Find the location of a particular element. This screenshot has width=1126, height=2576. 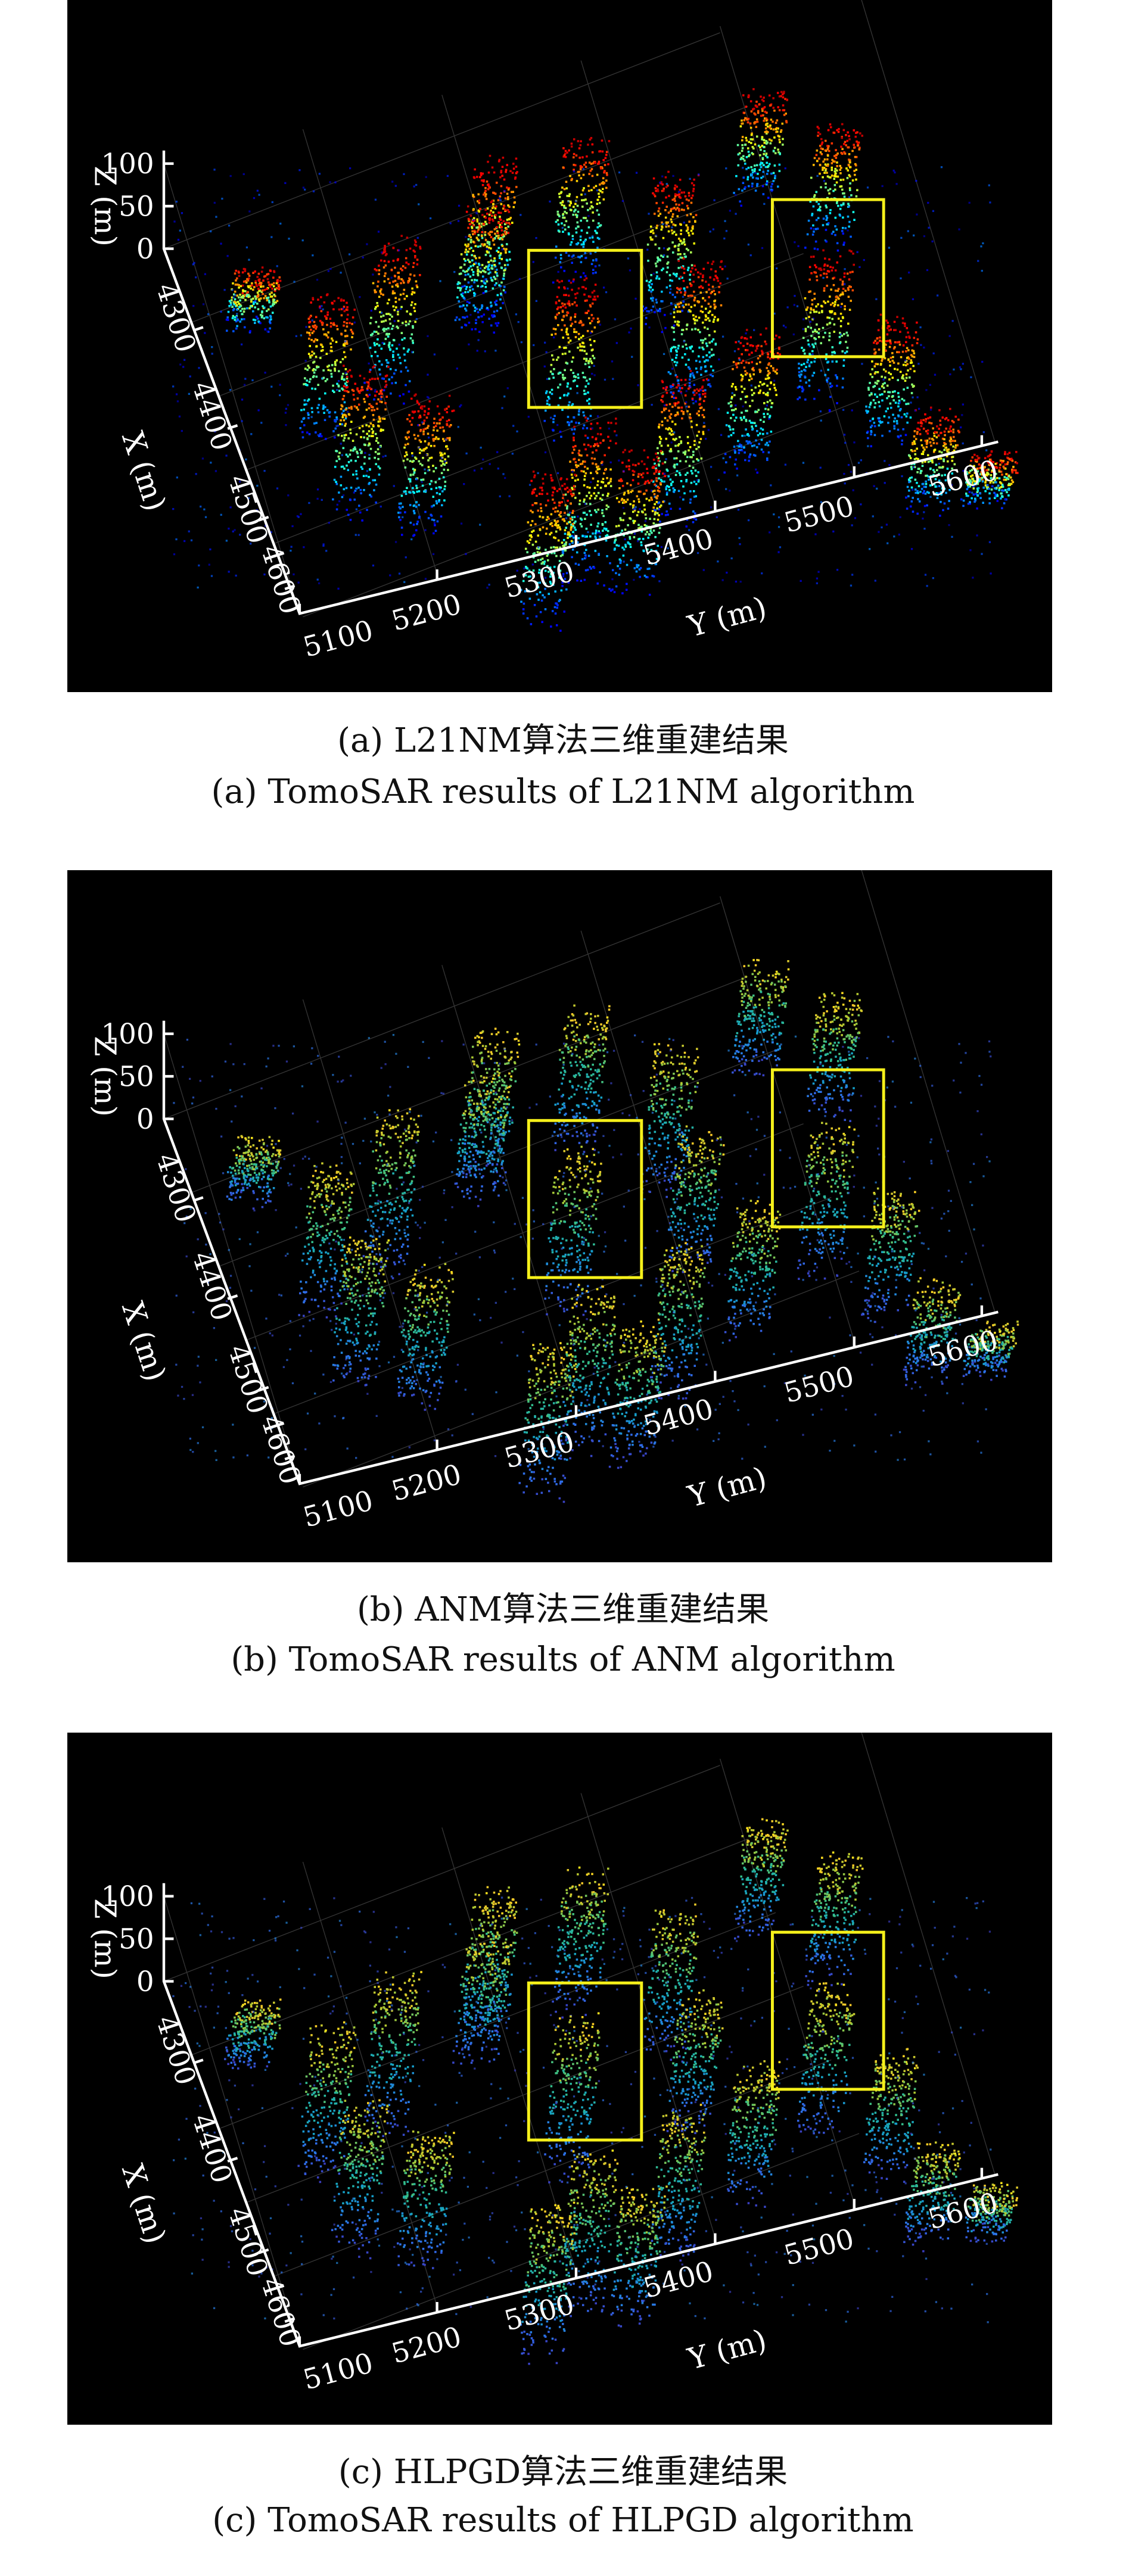

y-tick-label: 5400 is located at coordinates (678, 2280).